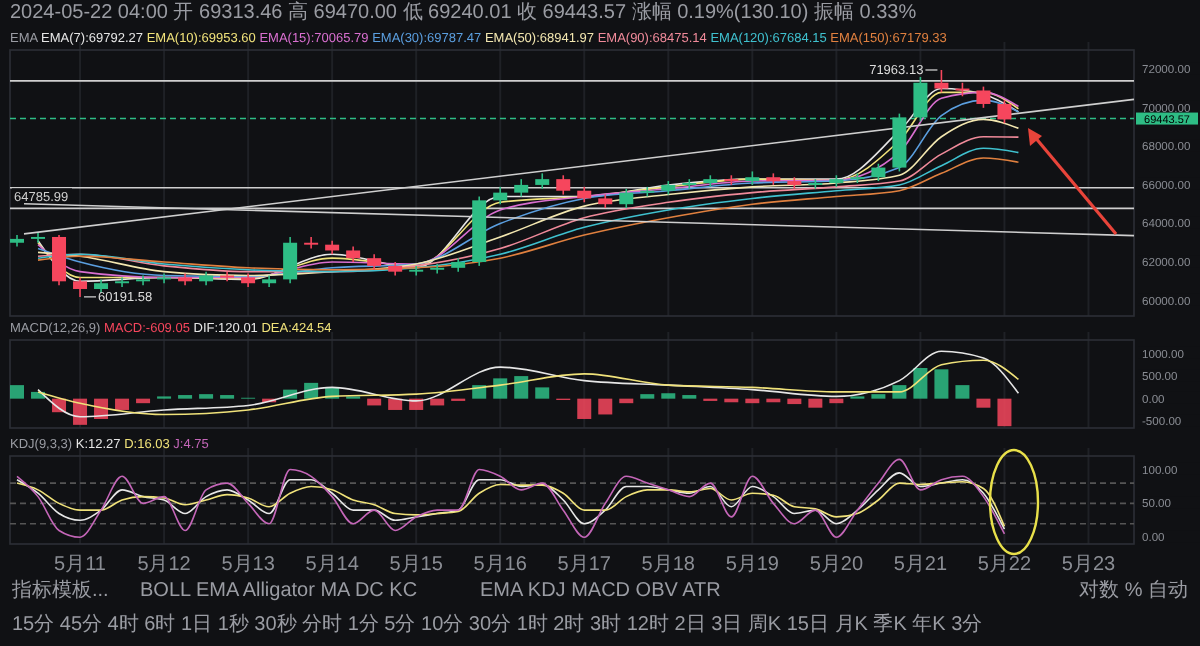  Describe the element at coordinates (497, 624) in the screenshot. I see `text: 15分 45分 4时 6时 1日 1秒 30秒 分时 1分 5分 10分 30分 1时 2时 3时 12时 2日 3日 周K 15日 月K 季K 年K 3分` at that location.